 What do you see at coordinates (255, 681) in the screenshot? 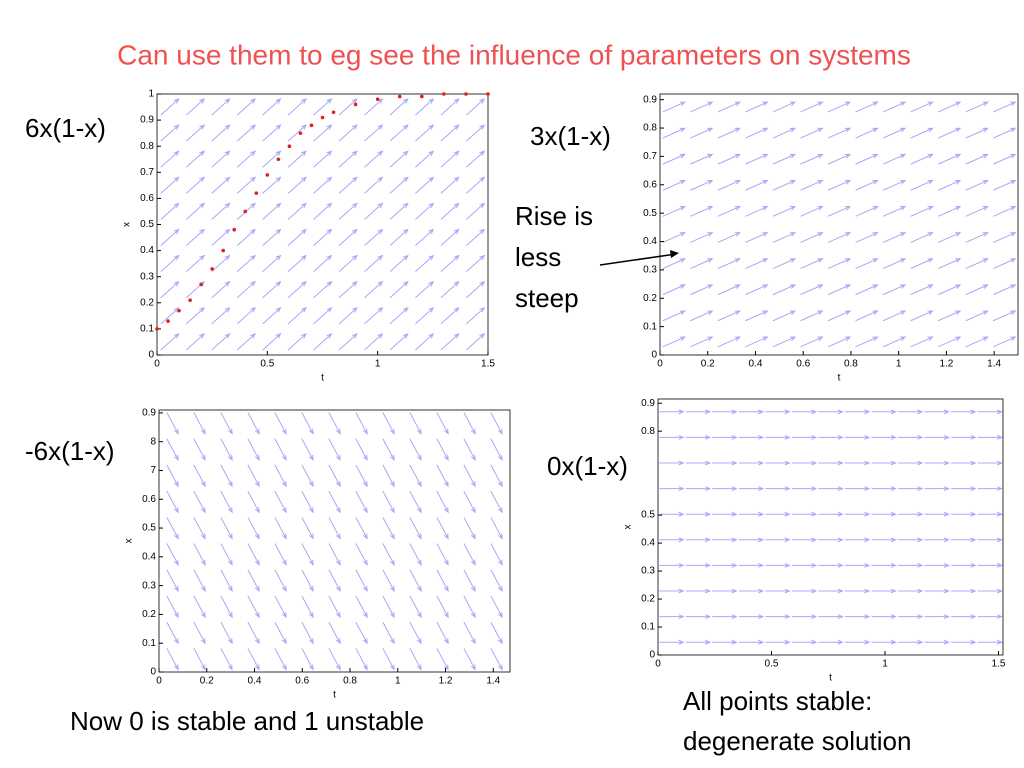
I see `x-tick-label: 0.4` at bounding box center [255, 681].